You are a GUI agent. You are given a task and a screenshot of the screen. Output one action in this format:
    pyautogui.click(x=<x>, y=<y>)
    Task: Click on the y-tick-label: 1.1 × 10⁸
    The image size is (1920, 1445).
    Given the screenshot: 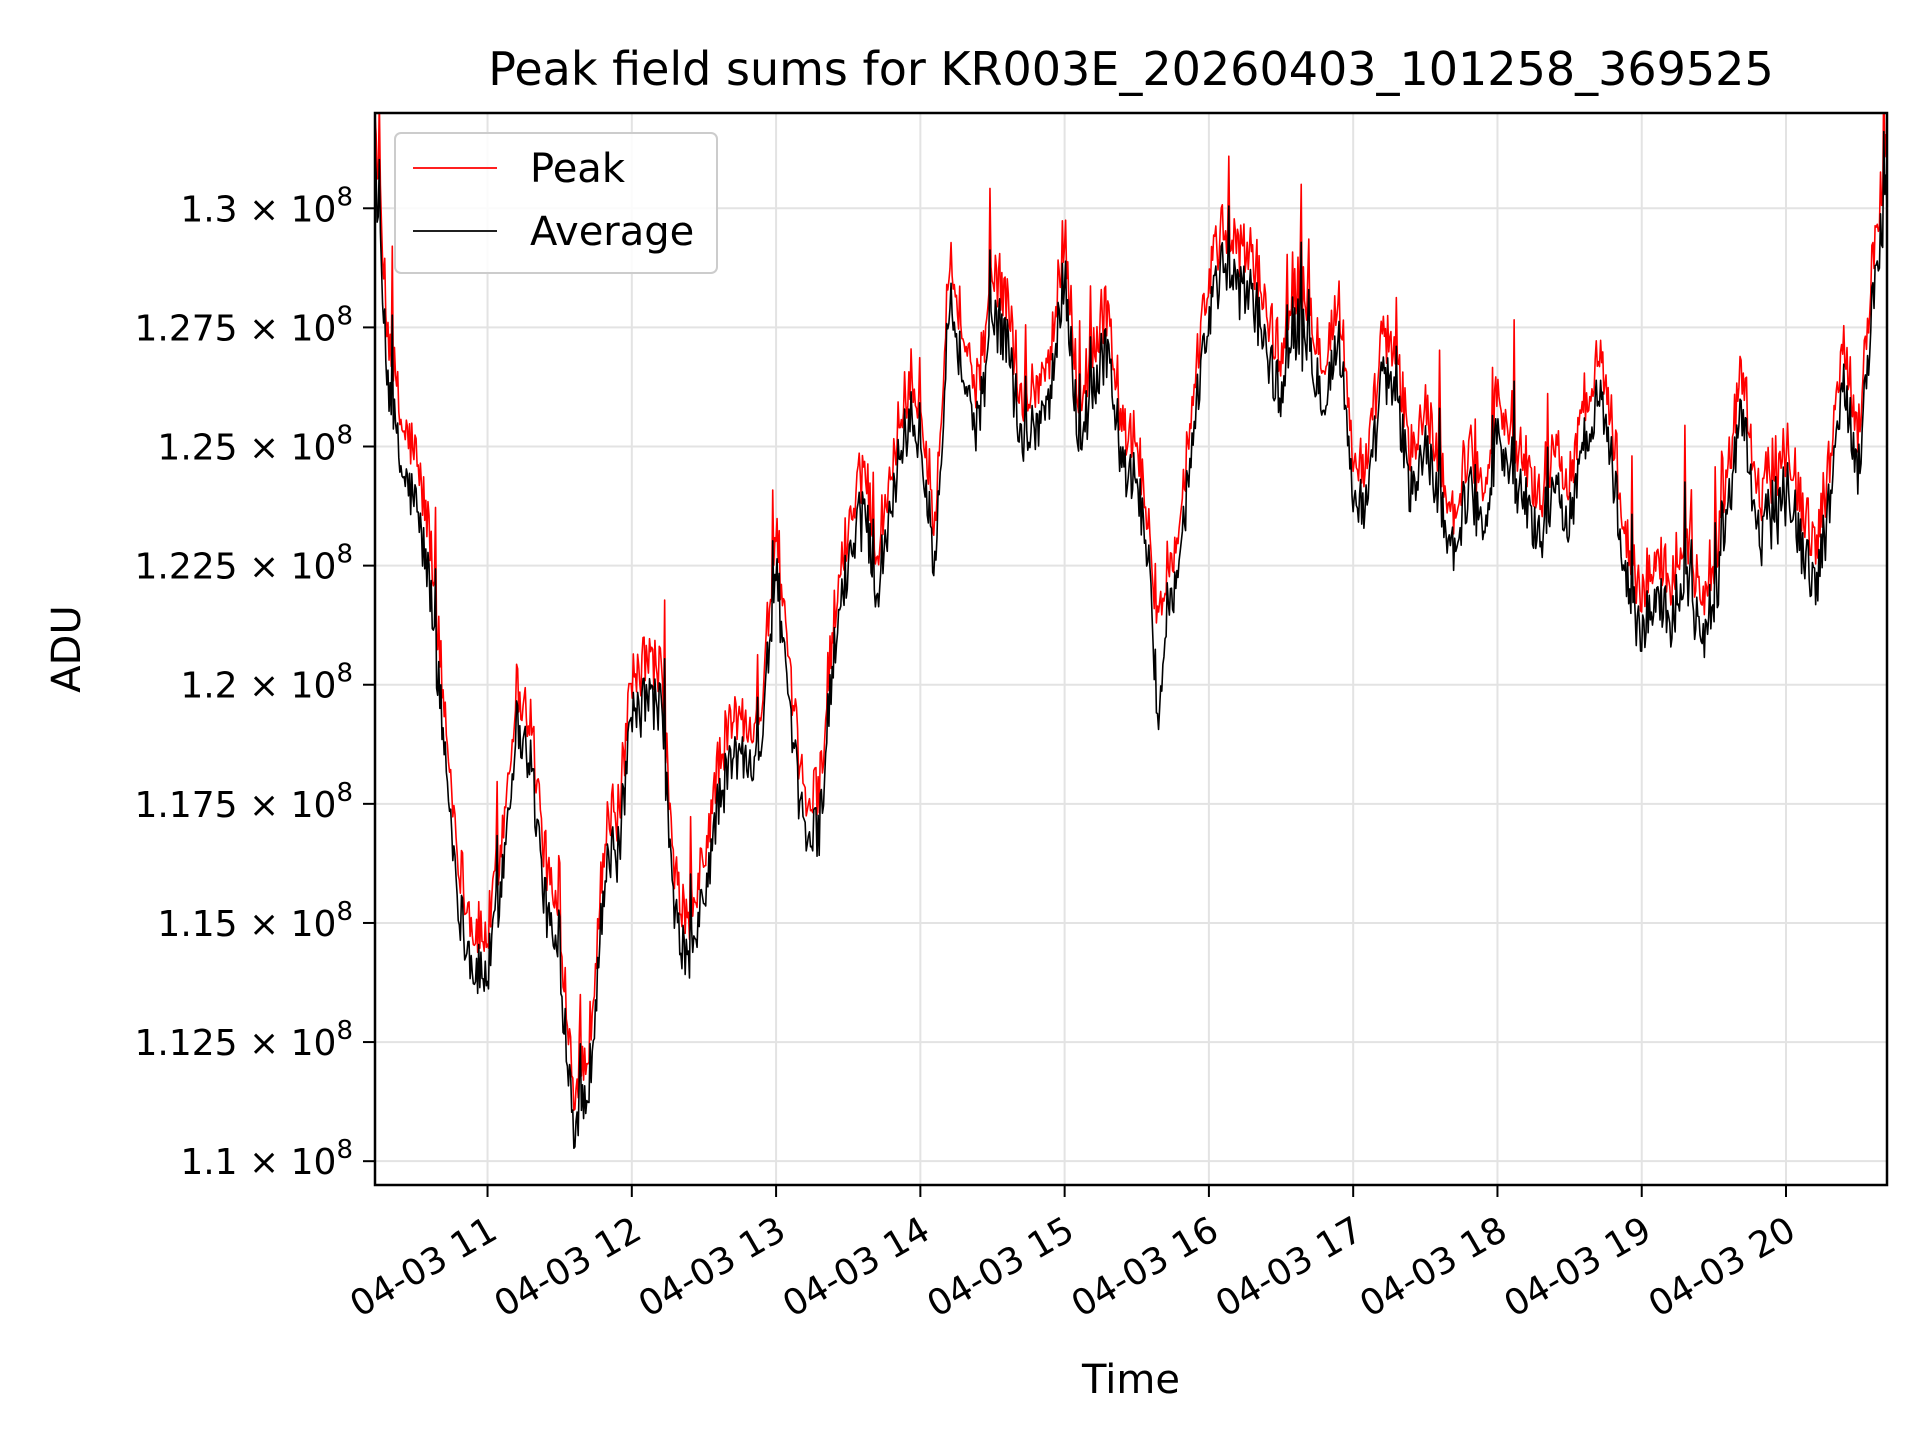 What is the action you would take?
    pyautogui.click(x=266, y=1159)
    